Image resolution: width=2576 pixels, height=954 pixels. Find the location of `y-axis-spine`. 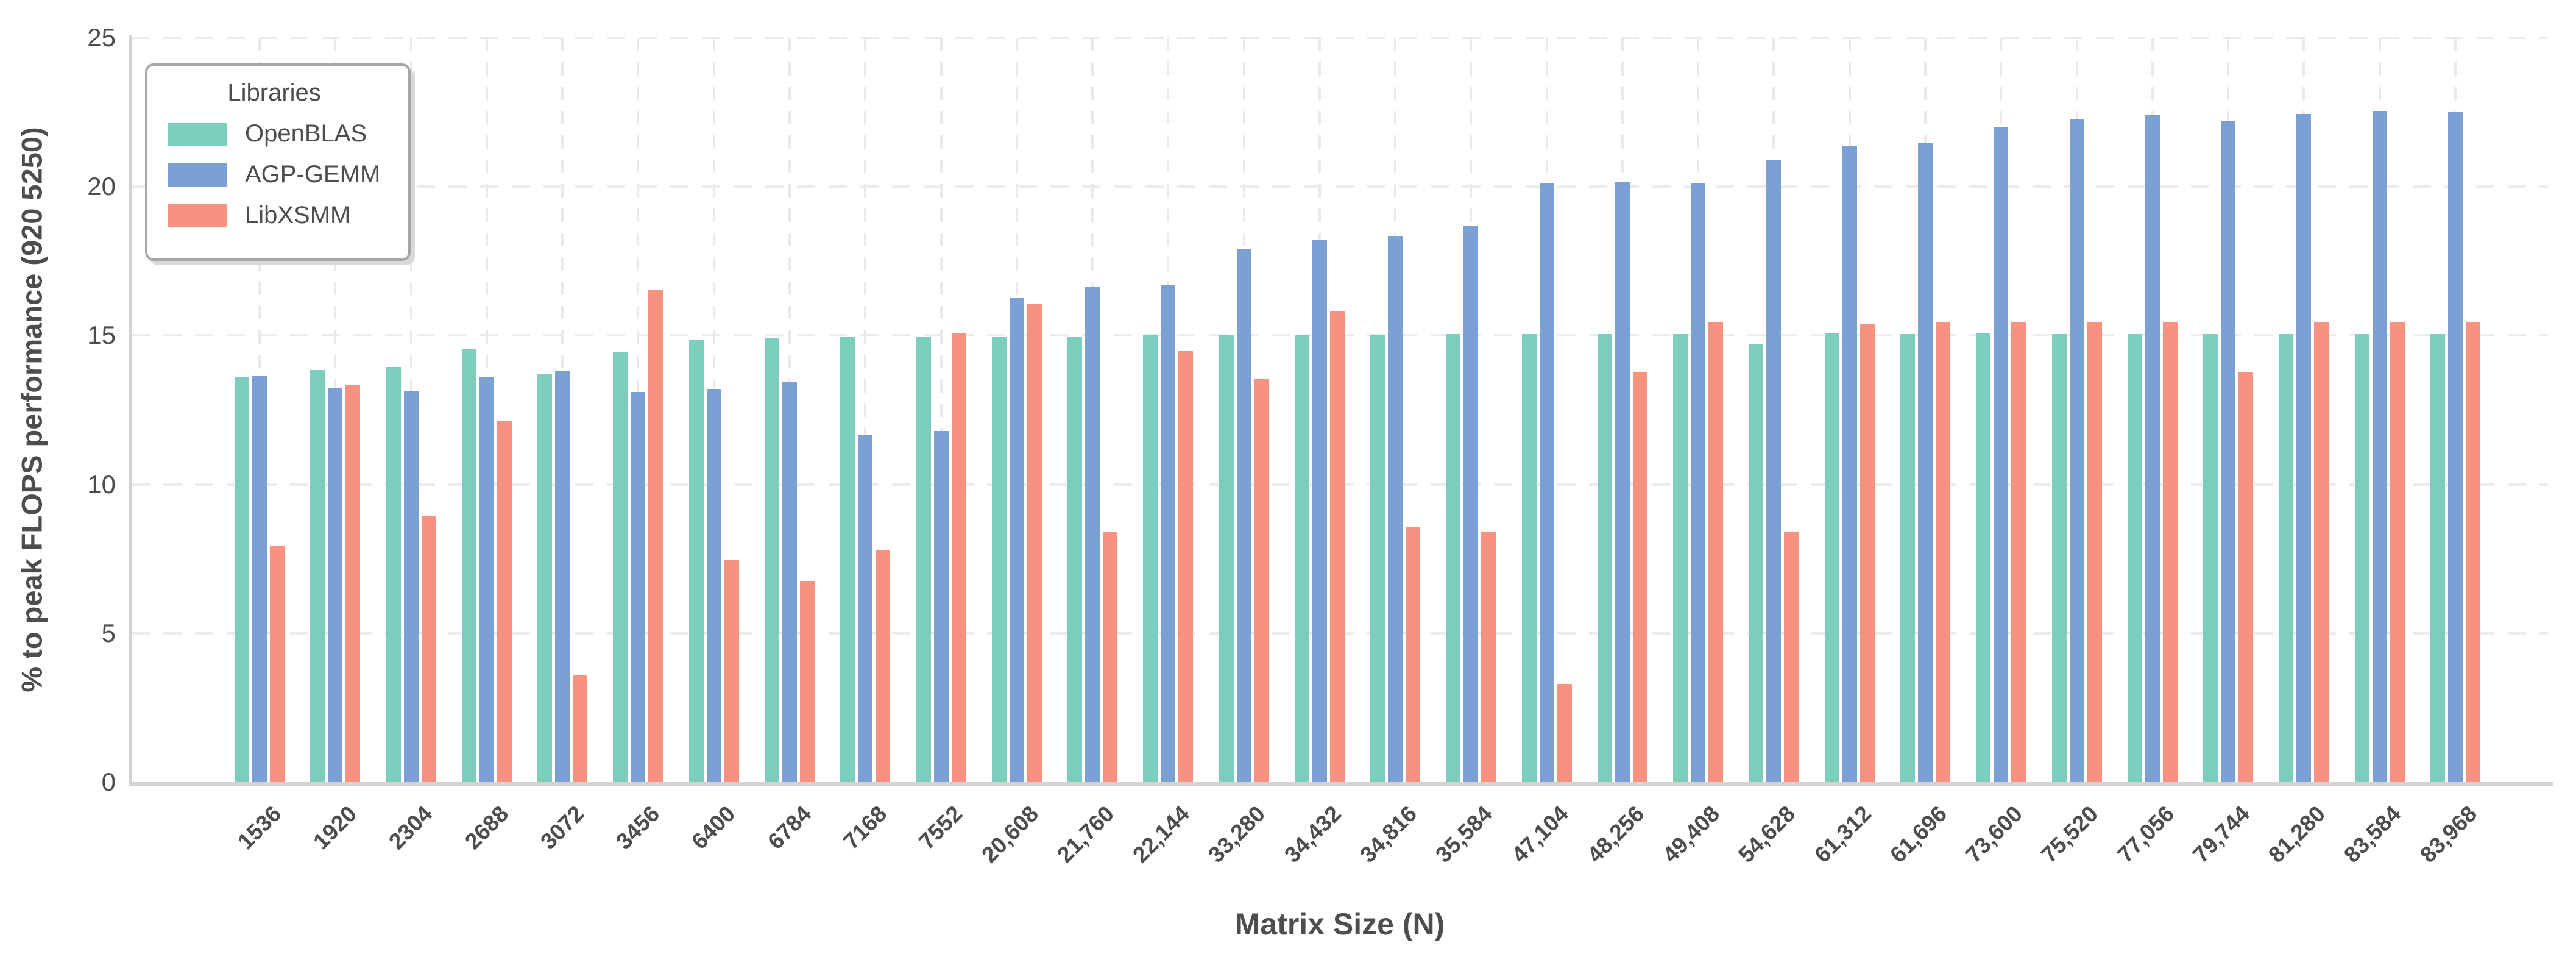

y-axis-spine is located at coordinates (130, 409).